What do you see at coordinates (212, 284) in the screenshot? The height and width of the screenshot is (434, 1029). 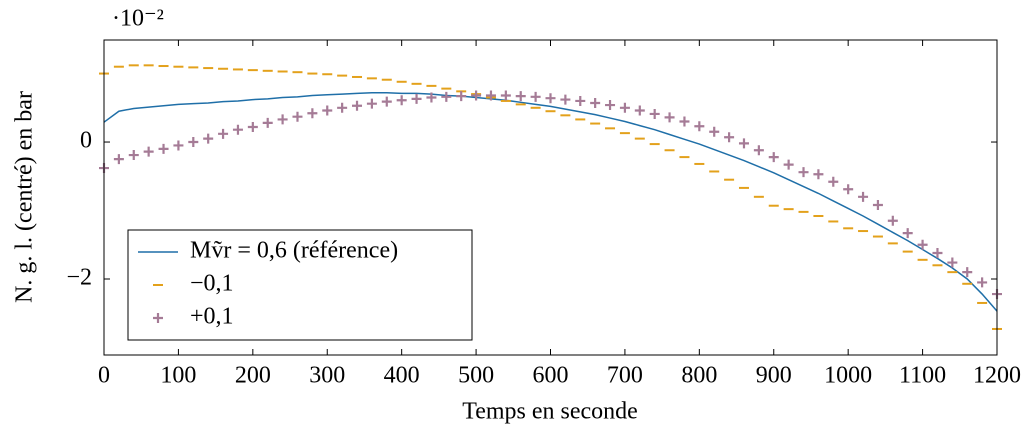 I see `legend-label: −0,1` at bounding box center [212, 284].